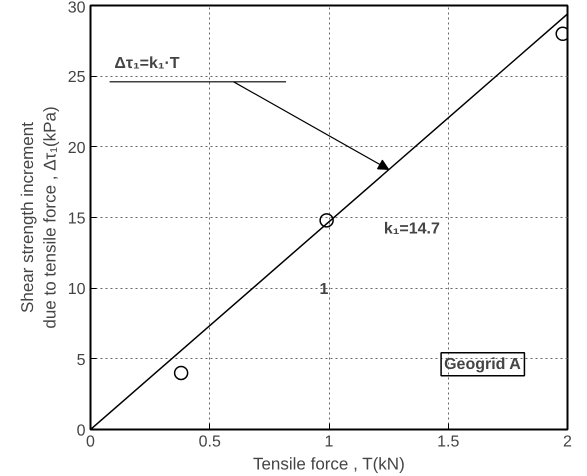 Image resolution: width=587 pixels, height=476 pixels. Describe the element at coordinates (567, 442) in the screenshot. I see `x-tick-label: 2` at that location.